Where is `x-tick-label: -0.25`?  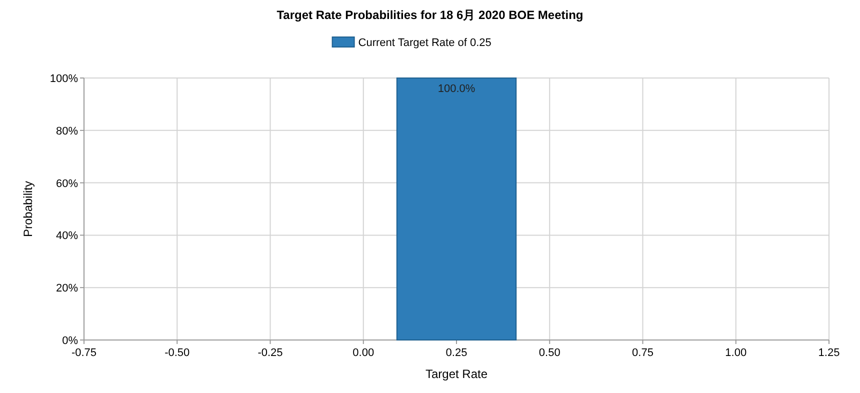 x-tick-label: -0.25 is located at coordinates (270, 353).